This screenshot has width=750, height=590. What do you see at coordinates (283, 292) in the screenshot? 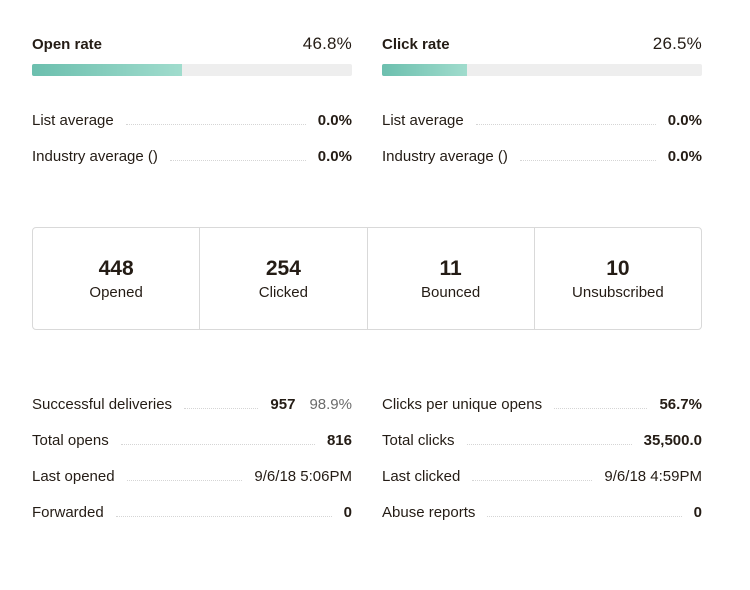
I see `stat-label: Clicked` at bounding box center [283, 292].